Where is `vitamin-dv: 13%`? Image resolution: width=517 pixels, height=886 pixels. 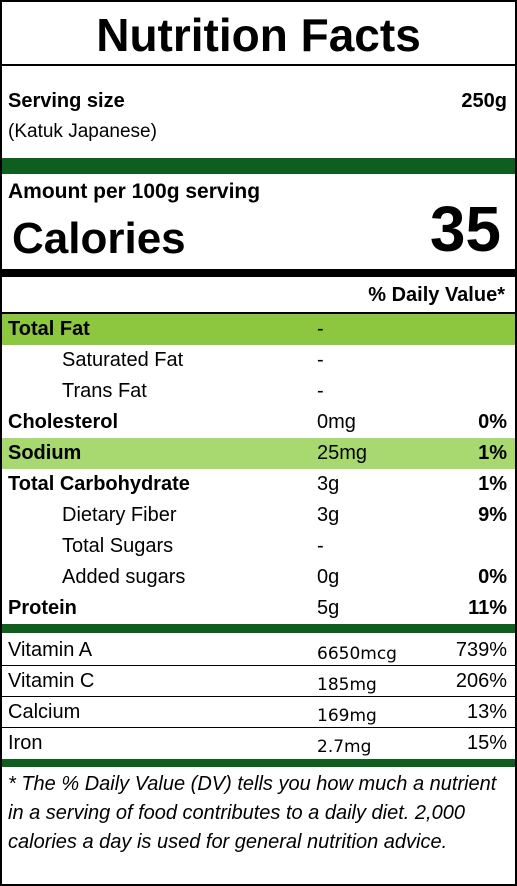
vitamin-dv: 13% is located at coordinates (486, 712).